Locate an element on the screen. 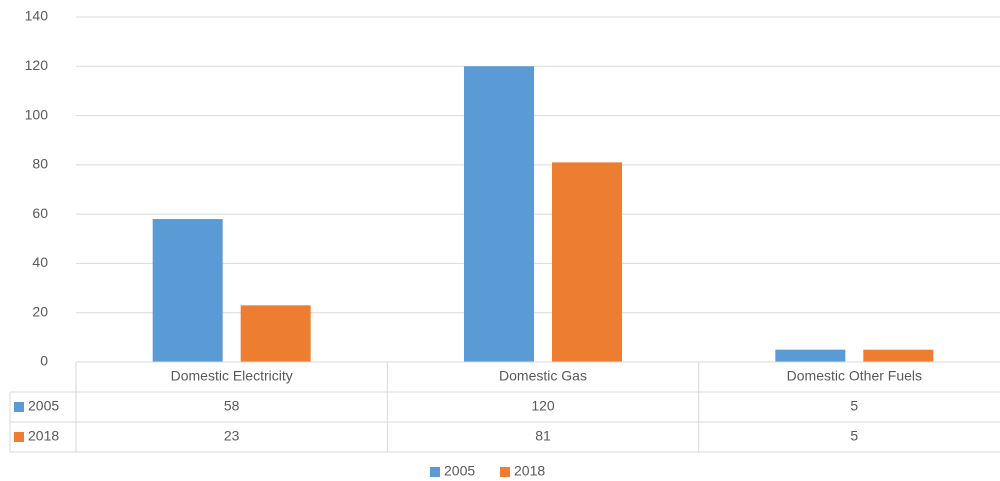 This screenshot has height=481, width=1000. legend-label: 2005 is located at coordinates (459, 471).